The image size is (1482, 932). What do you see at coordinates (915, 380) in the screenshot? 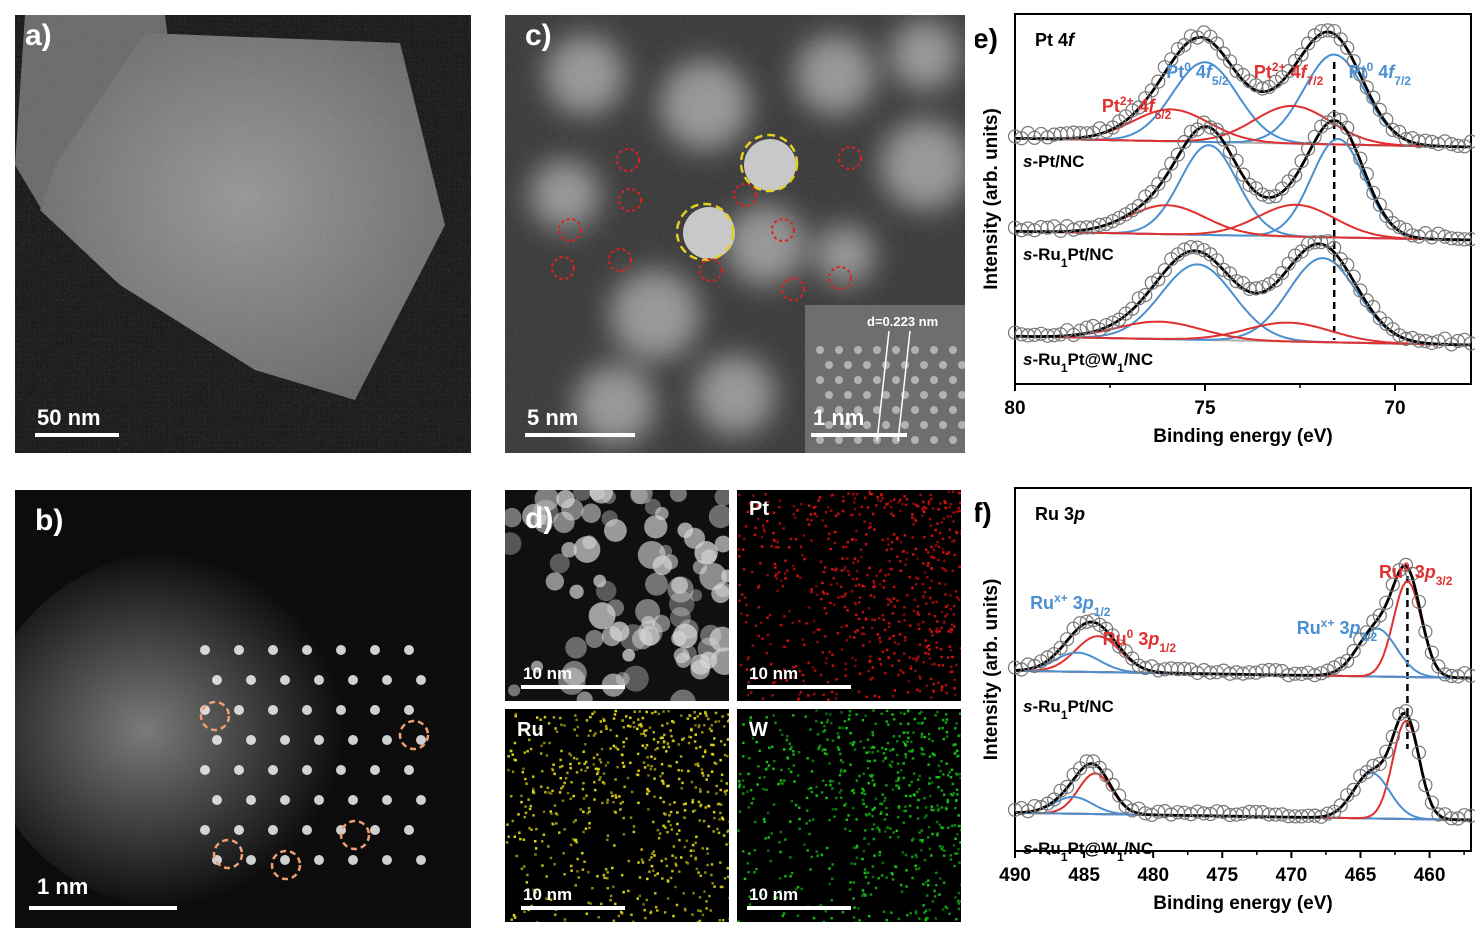
I see `inset-atom` at bounding box center [915, 380].